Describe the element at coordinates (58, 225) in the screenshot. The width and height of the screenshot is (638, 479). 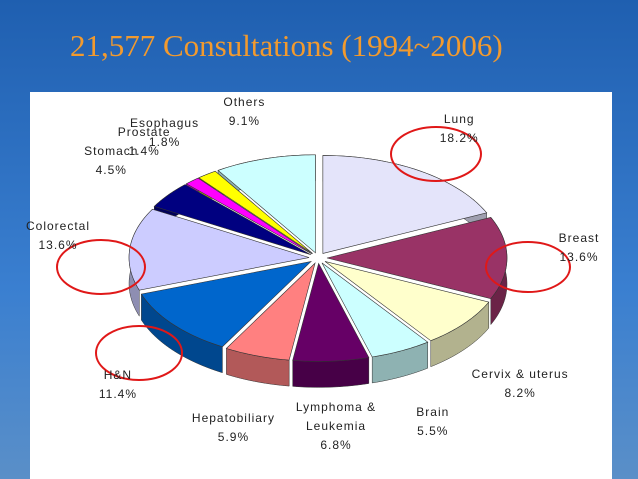
I see `category-label: Colorectal` at that location.